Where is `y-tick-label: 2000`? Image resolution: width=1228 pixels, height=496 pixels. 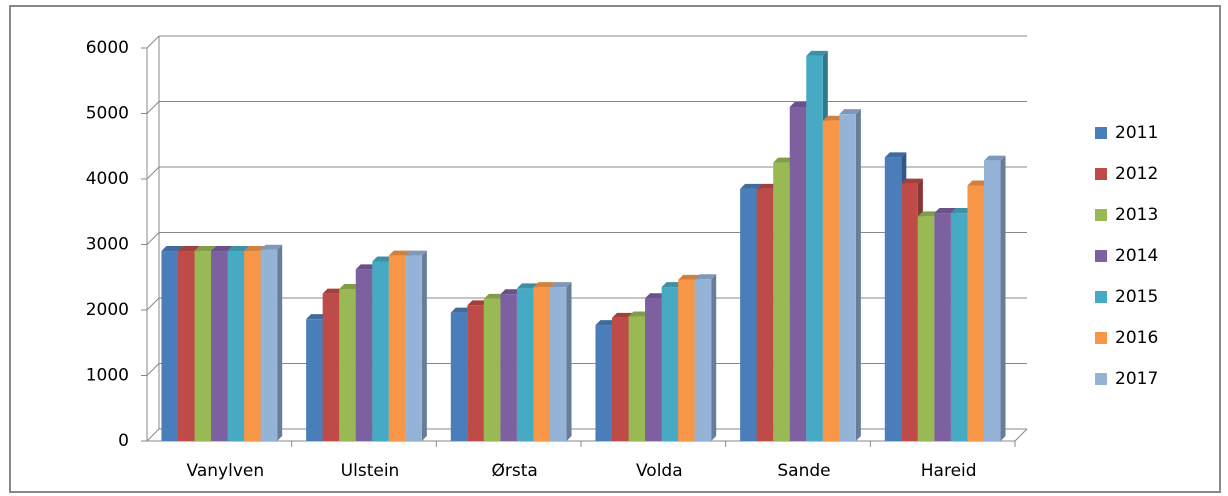
y-tick-label: 2000 is located at coordinates (107, 310).